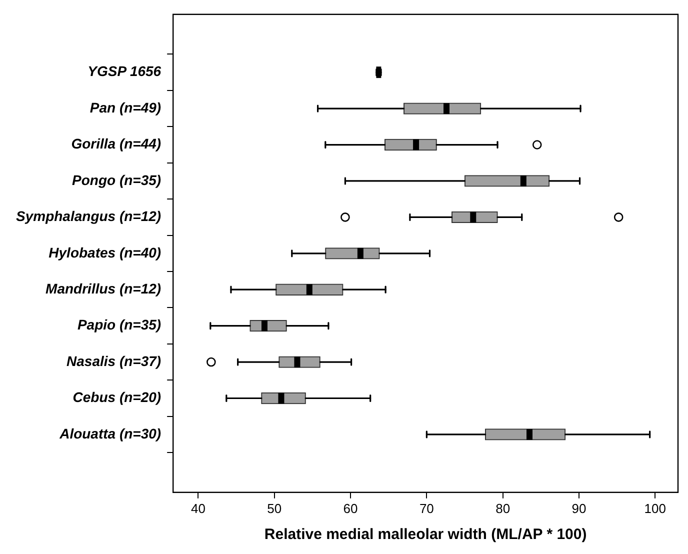 This screenshot has width=688, height=554. What do you see at coordinates (655, 508) in the screenshot?
I see `x-tick-label: 100` at bounding box center [655, 508].